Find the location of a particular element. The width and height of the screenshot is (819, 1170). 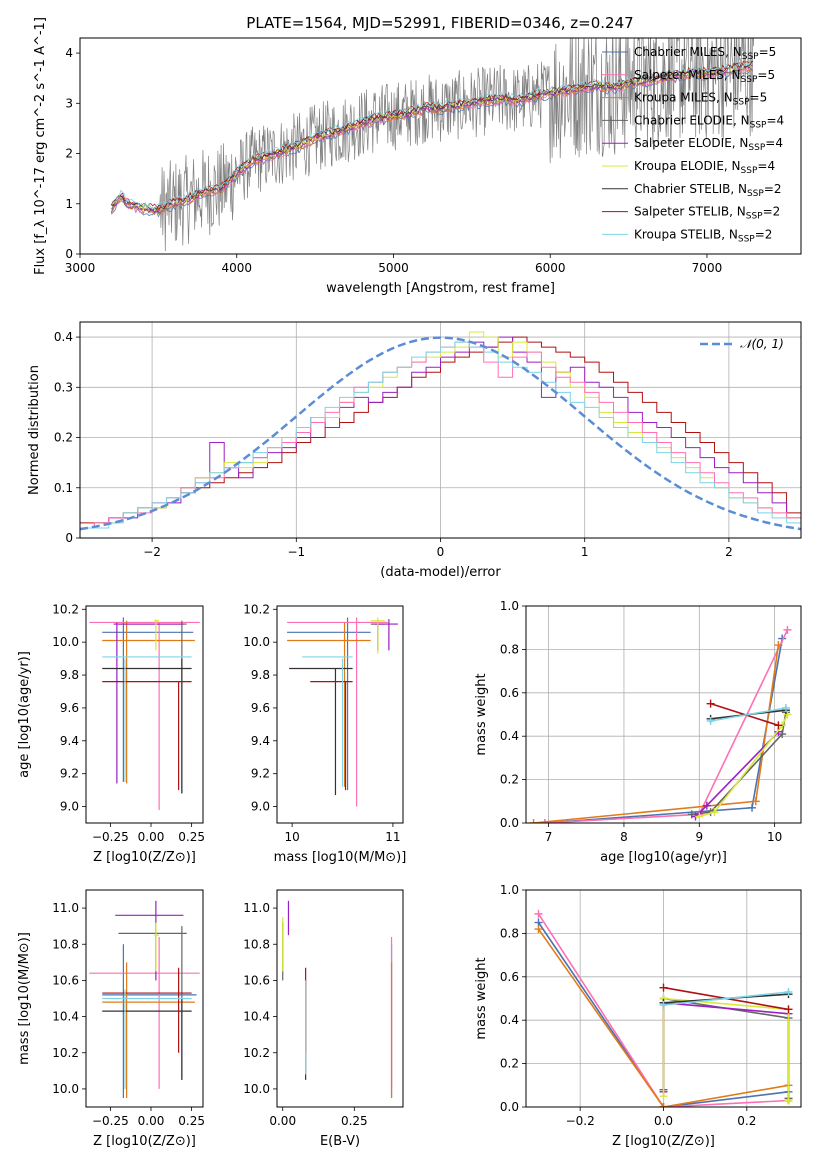

histogram-series is located at coordinates (440, 432).